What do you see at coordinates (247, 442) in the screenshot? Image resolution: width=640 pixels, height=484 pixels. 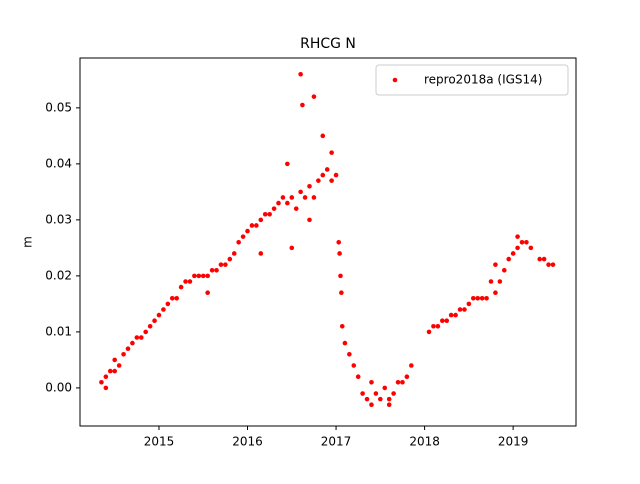 I see `x-tick-label: 2016` at bounding box center [247, 442].